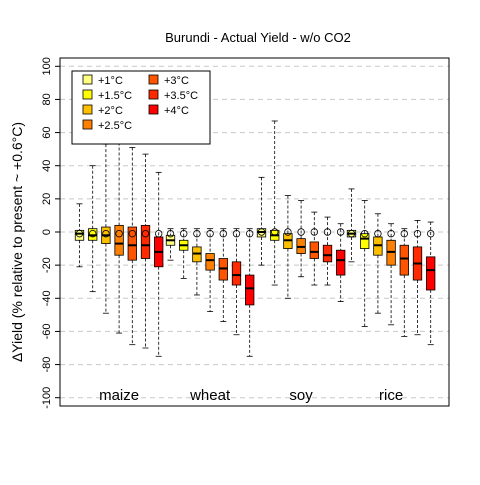 The width and height of the screenshot is (480, 485). What do you see at coordinates (47, 298) in the screenshot?
I see `y-tick-label: -40` at bounding box center [47, 298].